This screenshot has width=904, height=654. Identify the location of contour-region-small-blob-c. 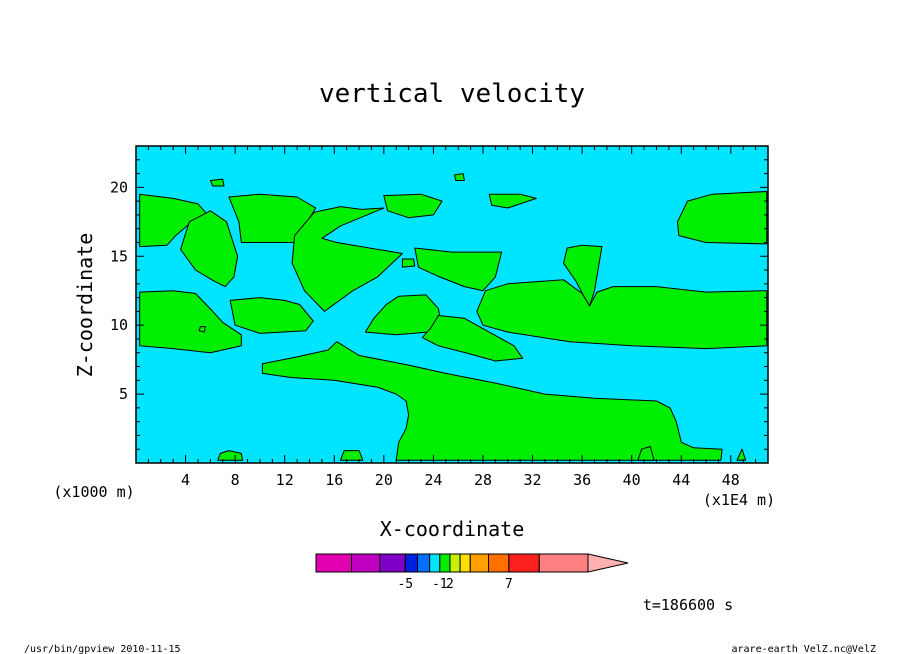
(202, 329).